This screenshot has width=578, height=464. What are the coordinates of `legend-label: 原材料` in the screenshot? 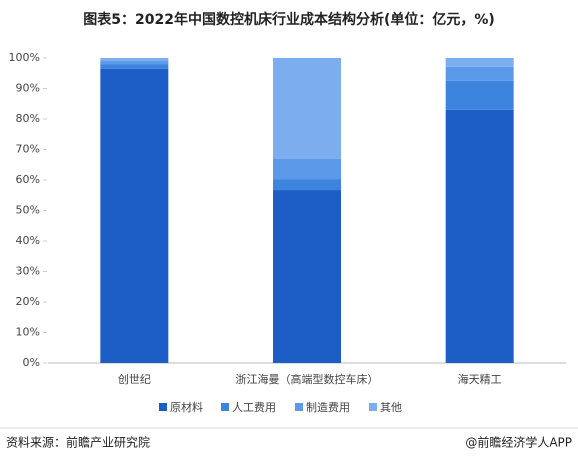 It's located at (186, 407).